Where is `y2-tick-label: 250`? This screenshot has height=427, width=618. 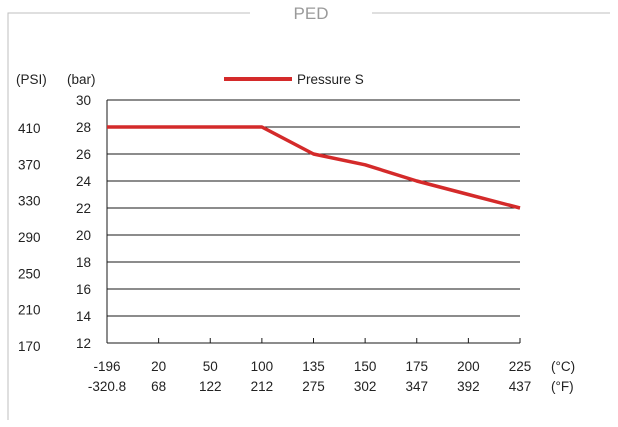 y2-tick-label: 250 is located at coordinates (29, 273).